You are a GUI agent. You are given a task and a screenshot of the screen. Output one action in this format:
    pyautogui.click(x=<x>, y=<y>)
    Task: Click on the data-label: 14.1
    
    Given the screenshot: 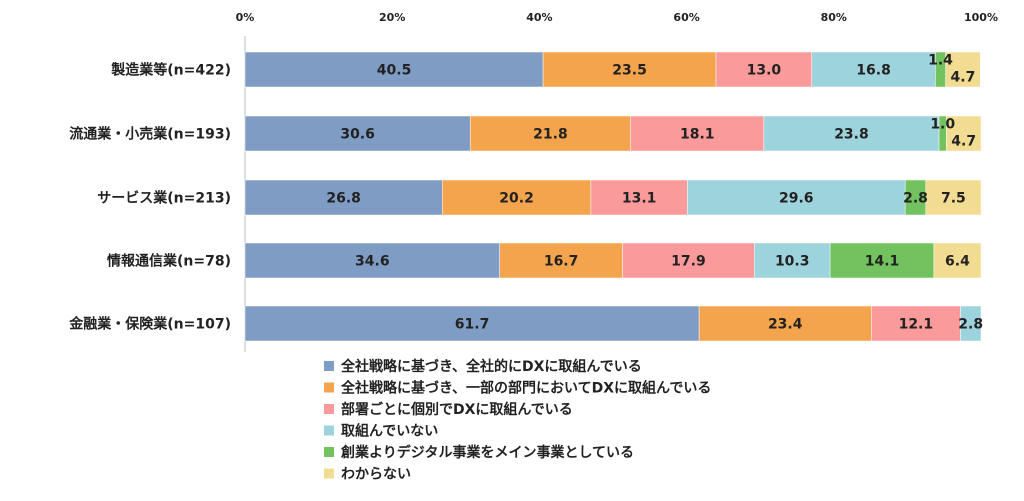 What is the action you would take?
    pyautogui.click(x=882, y=262)
    